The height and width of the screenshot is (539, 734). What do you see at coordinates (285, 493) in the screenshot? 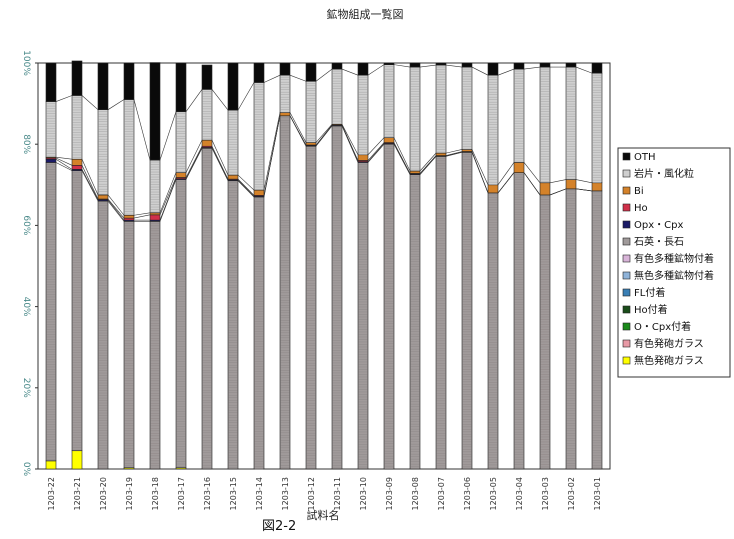
I see `x-tick-label: 1203-13` at bounding box center [285, 493].